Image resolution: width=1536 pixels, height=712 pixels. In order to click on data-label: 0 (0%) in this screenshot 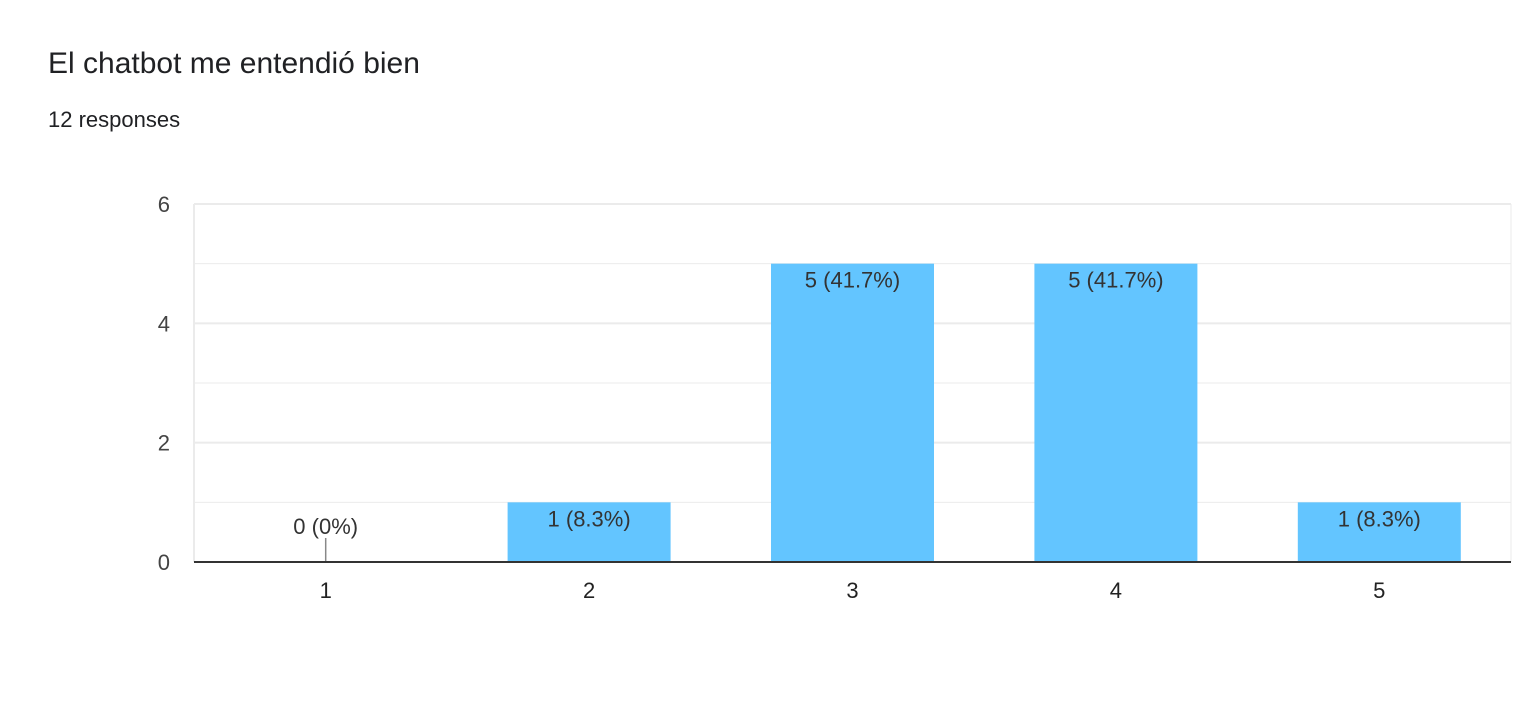, I will do `click(325, 526)`.